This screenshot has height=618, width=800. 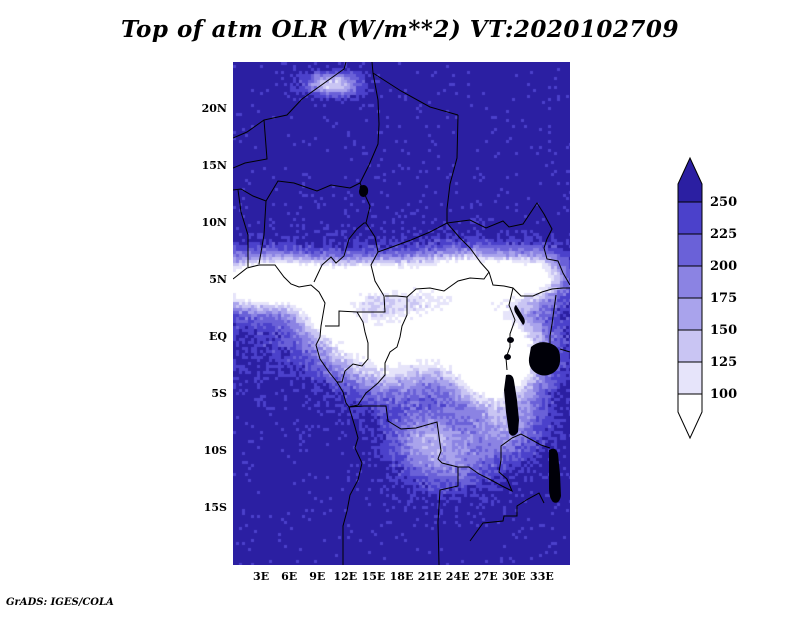 I want to click on lon-tick-label: 3E, so click(x=261, y=576).